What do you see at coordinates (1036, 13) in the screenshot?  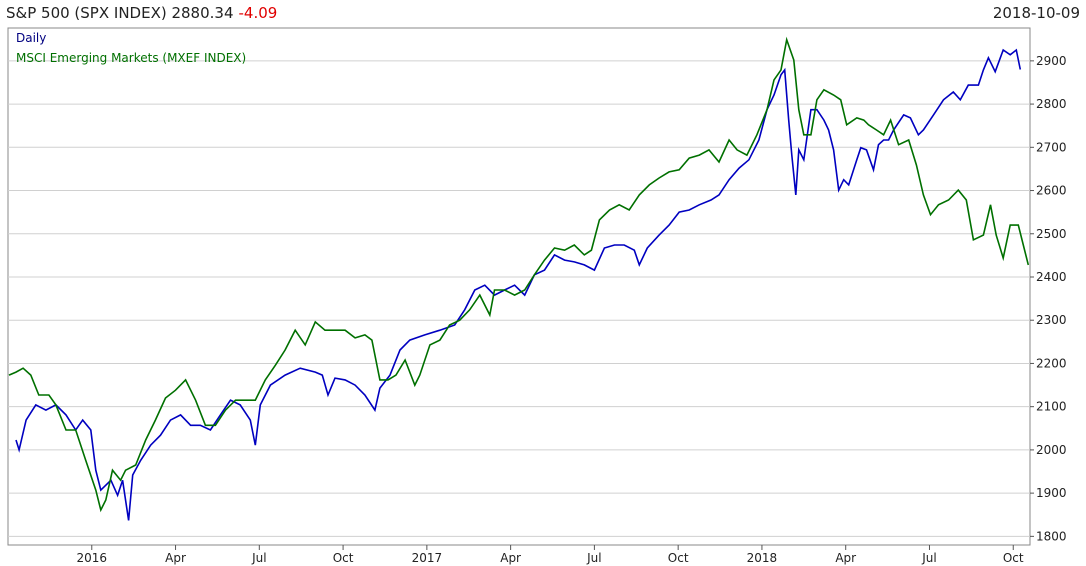 I see `date-label: 2018-10-09` at bounding box center [1036, 13].